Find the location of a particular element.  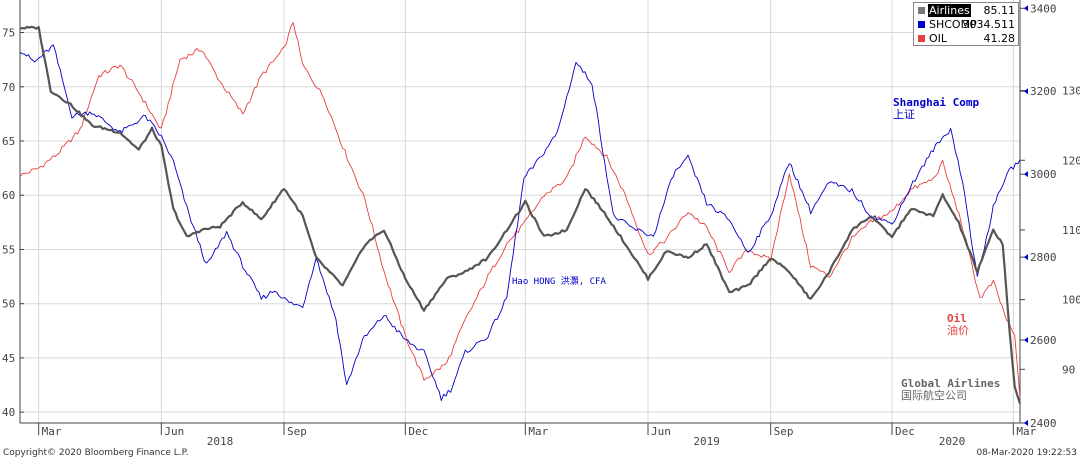

legend-value-oil: 41.28 is located at coordinates (999, 38).